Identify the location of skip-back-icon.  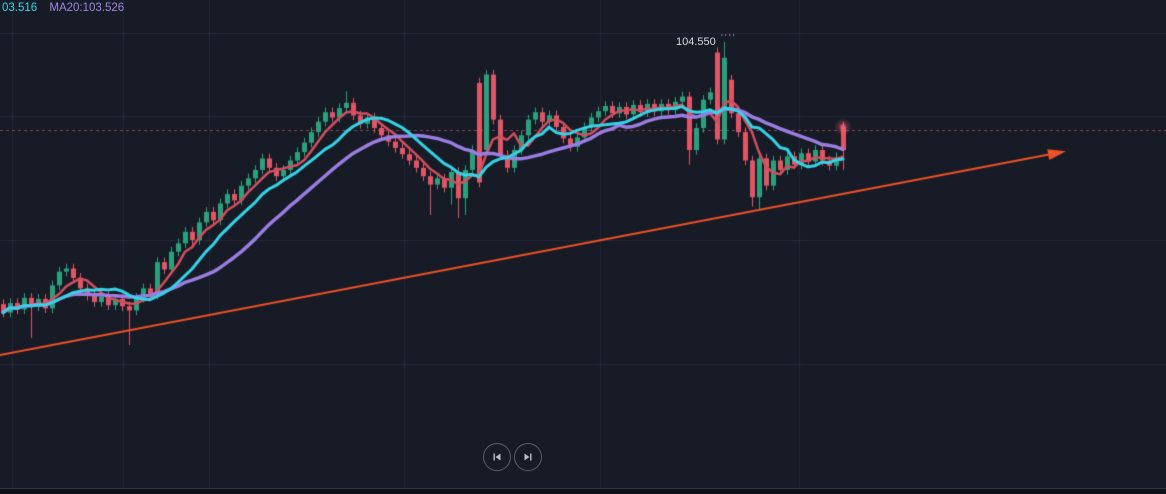
(497, 457).